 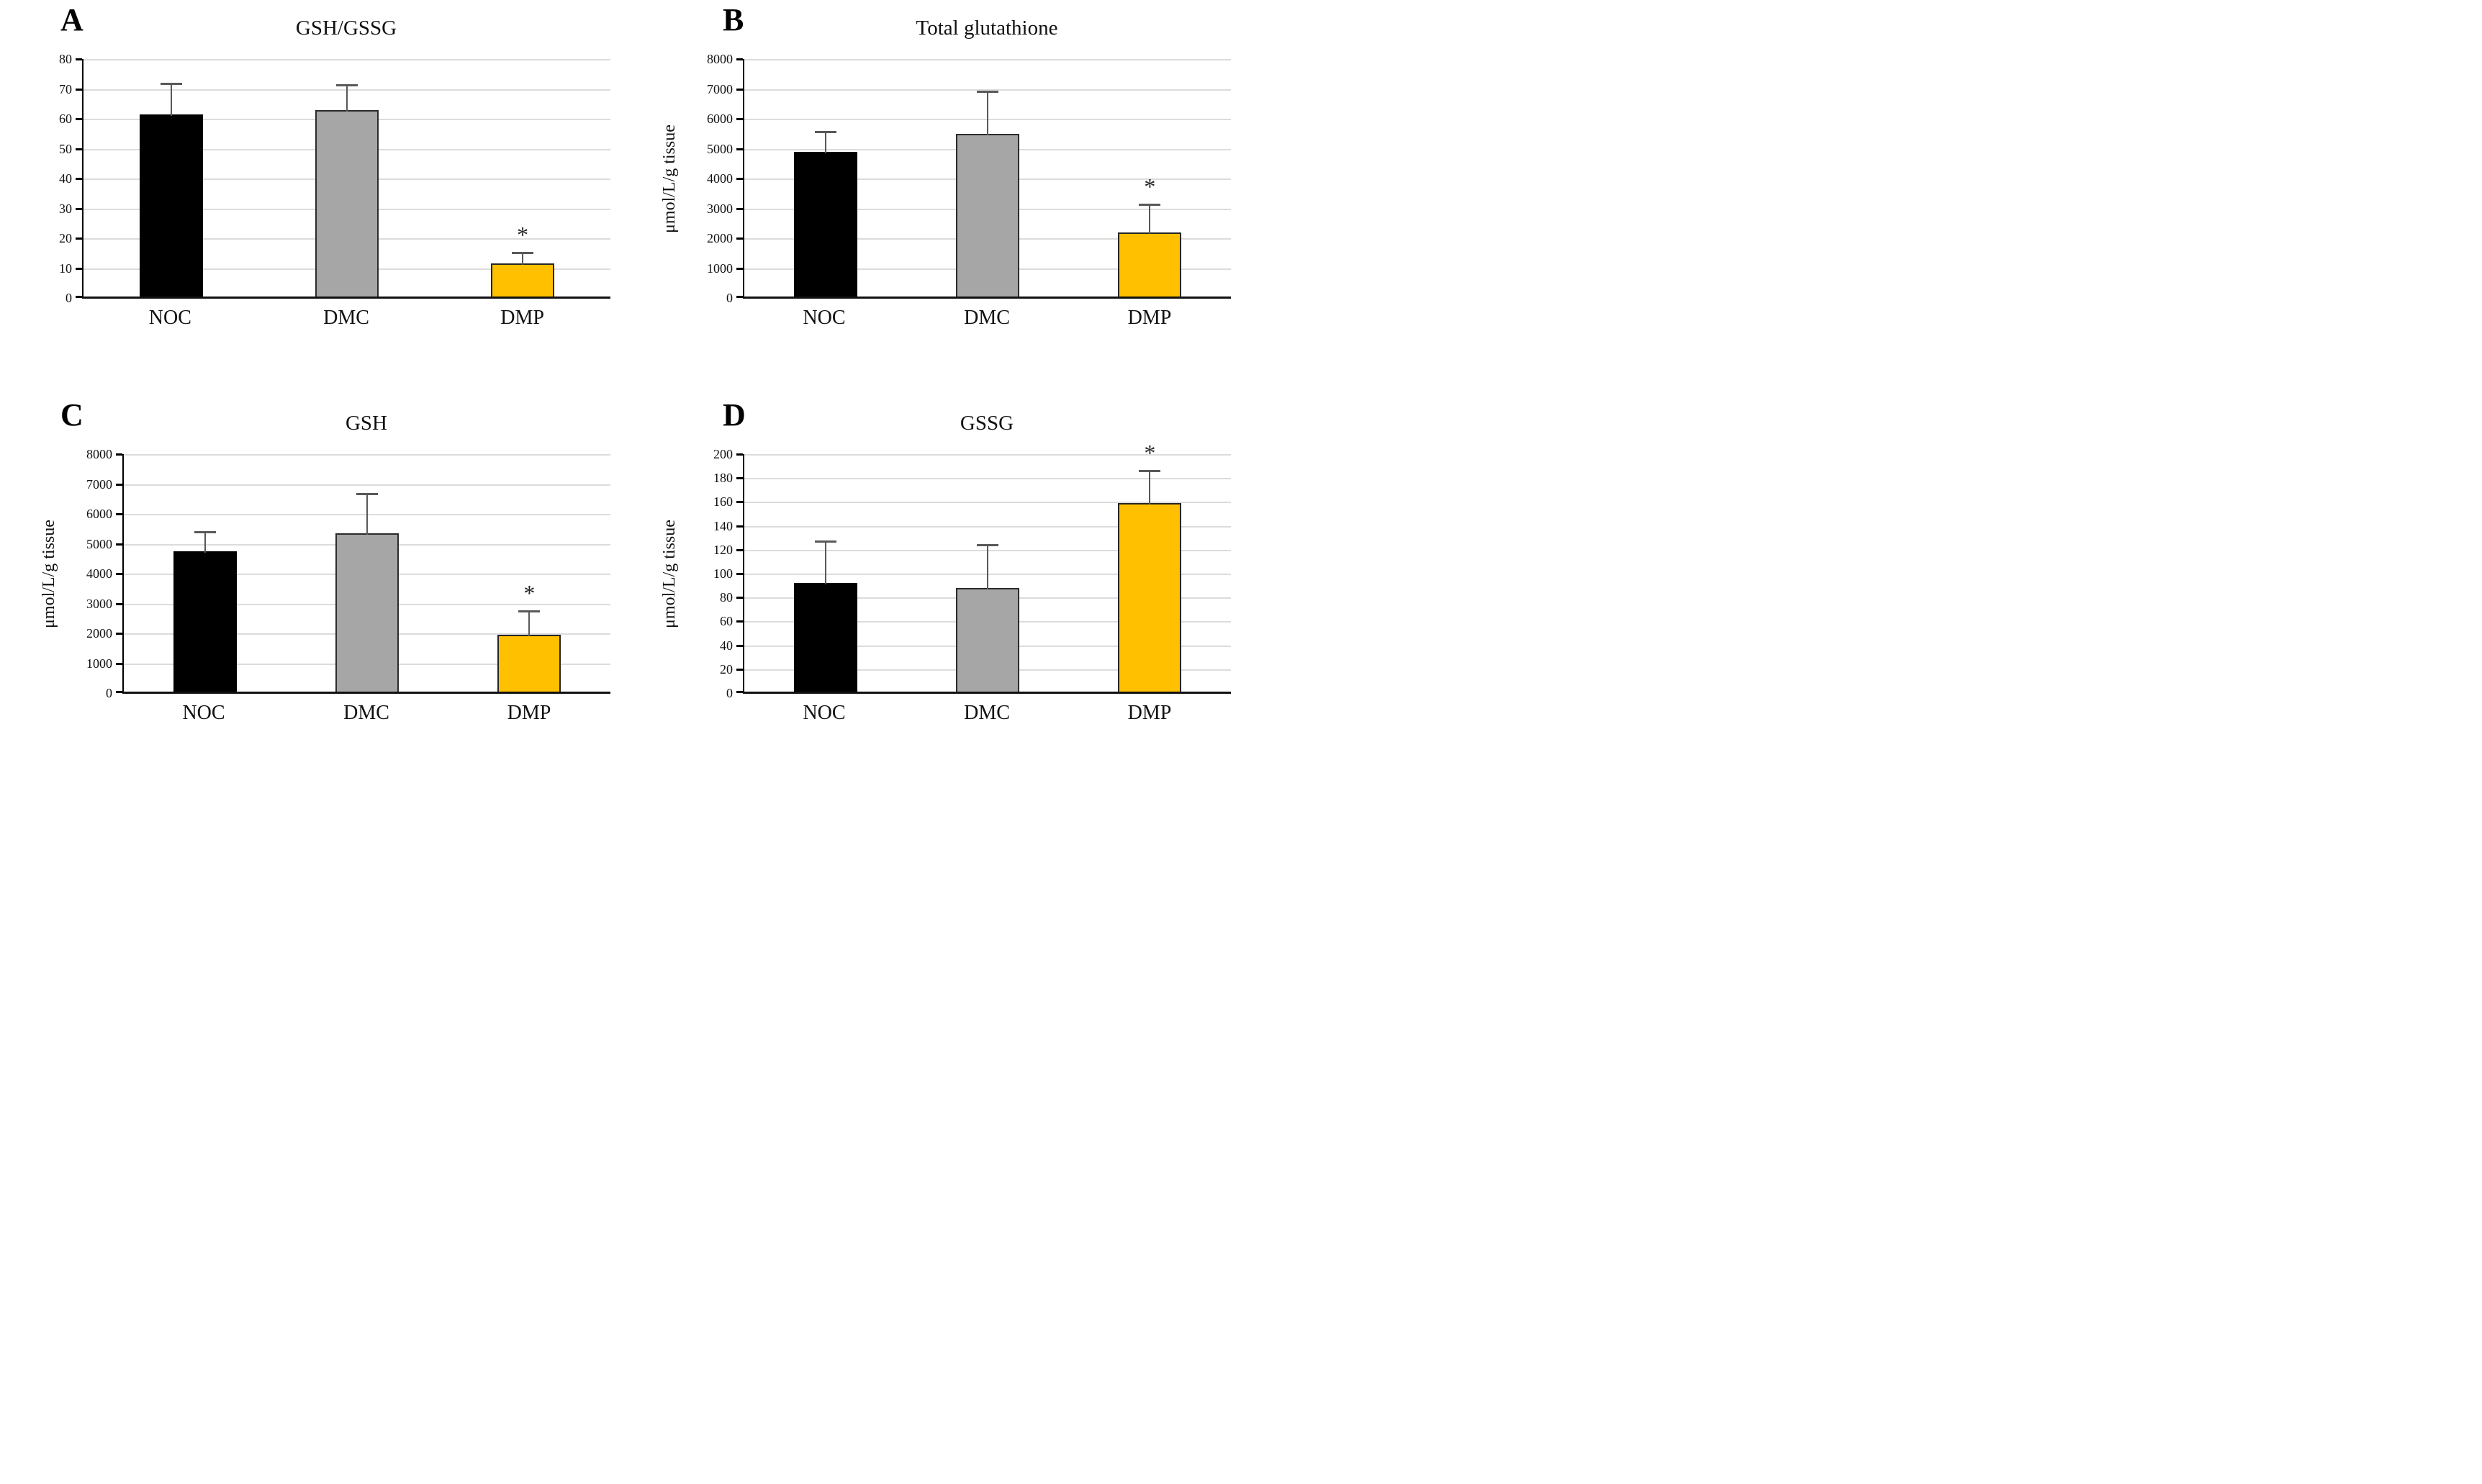 What do you see at coordinates (99, 514) in the screenshot?
I see `y-tick-label: 6000` at bounding box center [99, 514].